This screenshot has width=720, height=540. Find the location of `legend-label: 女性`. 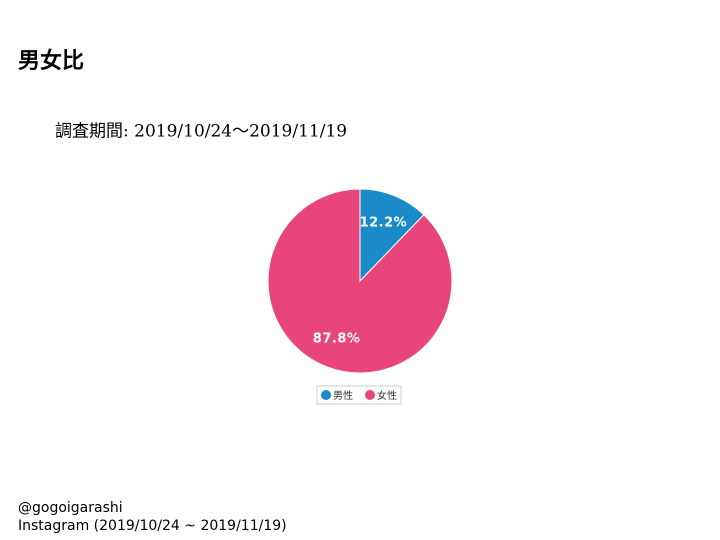

legend-label: 女性 is located at coordinates (387, 395).